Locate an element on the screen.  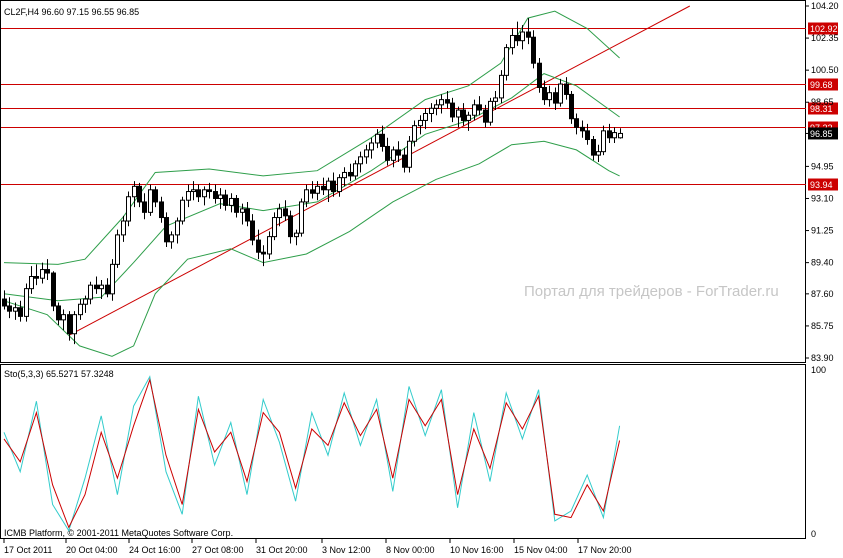
price-tick-label: 100.50 is located at coordinates (825, 70).